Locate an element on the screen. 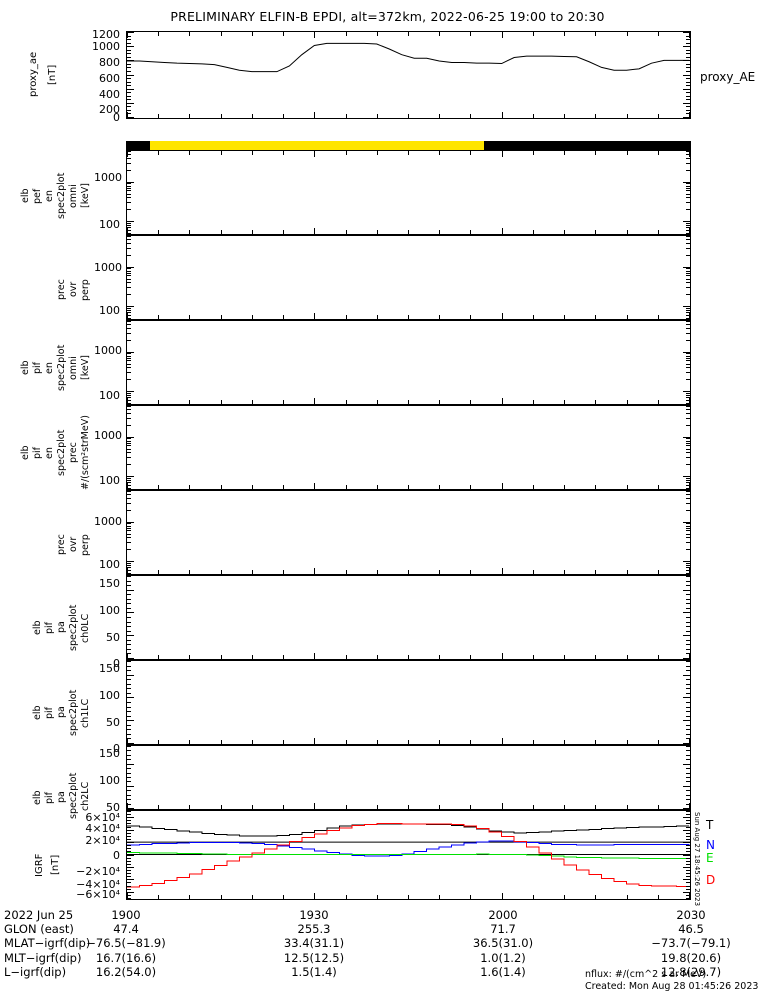 This screenshot has width=775, height=1000. panel-pef-en-omni is located at coordinates (408, 192).